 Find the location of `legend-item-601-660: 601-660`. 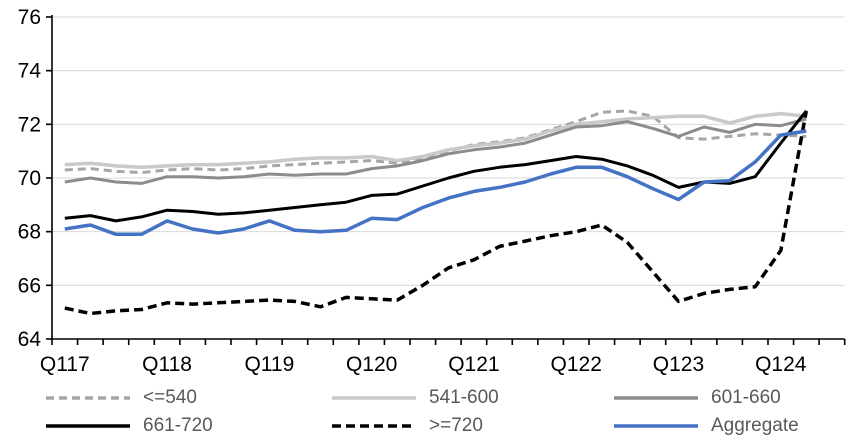

legend-item-601-660: 601-660 is located at coordinates (697, 398).